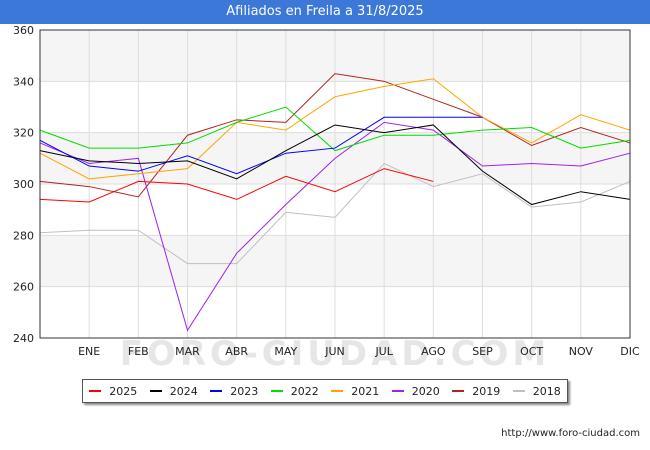 The height and width of the screenshot is (450, 650). What do you see at coordinates (236, 351) in the screenshot?
I see `x-tick-label: ABR` at bounding box center [236, 351].